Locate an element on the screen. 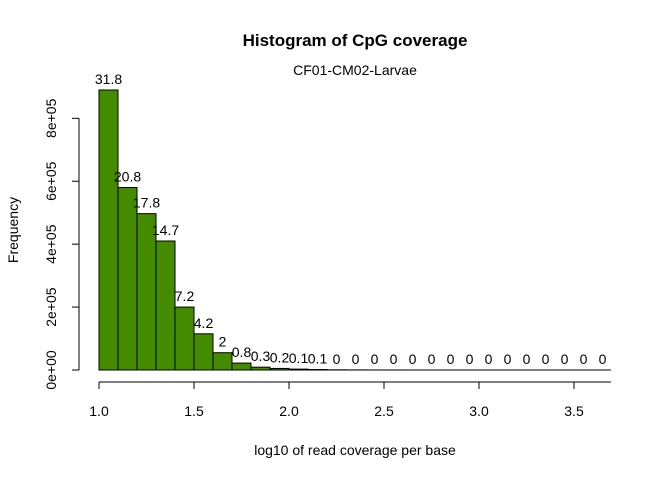 This screenshot has width=672, height=480. bar-value-label: 2 is located at coordinates (223, 342).